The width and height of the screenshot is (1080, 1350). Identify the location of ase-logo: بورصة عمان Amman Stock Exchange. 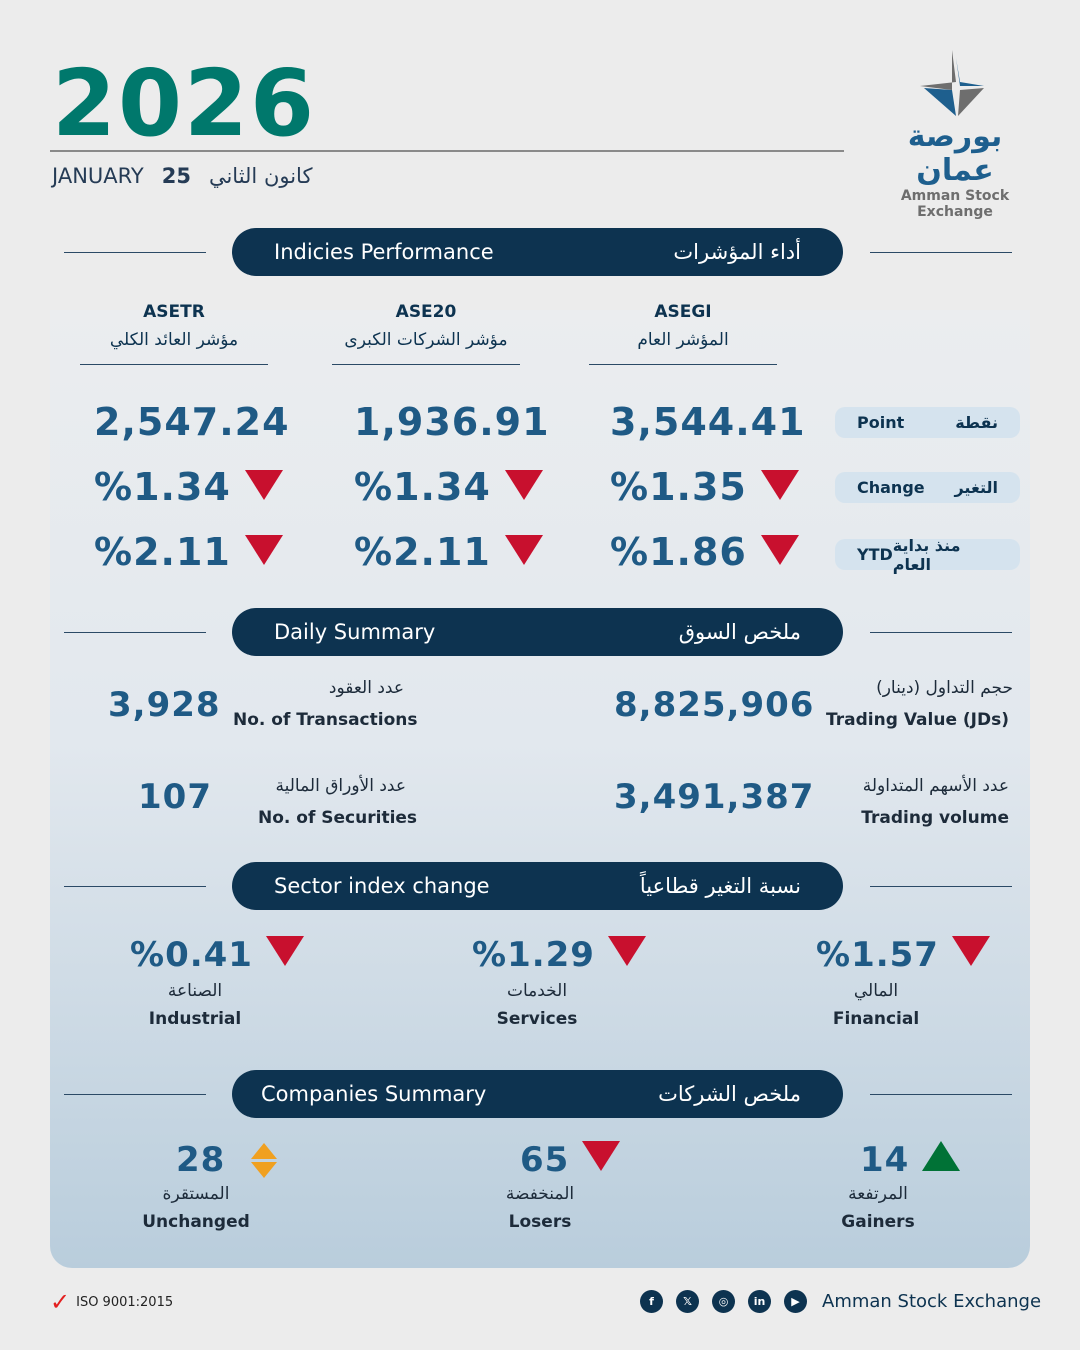
(955, 135).